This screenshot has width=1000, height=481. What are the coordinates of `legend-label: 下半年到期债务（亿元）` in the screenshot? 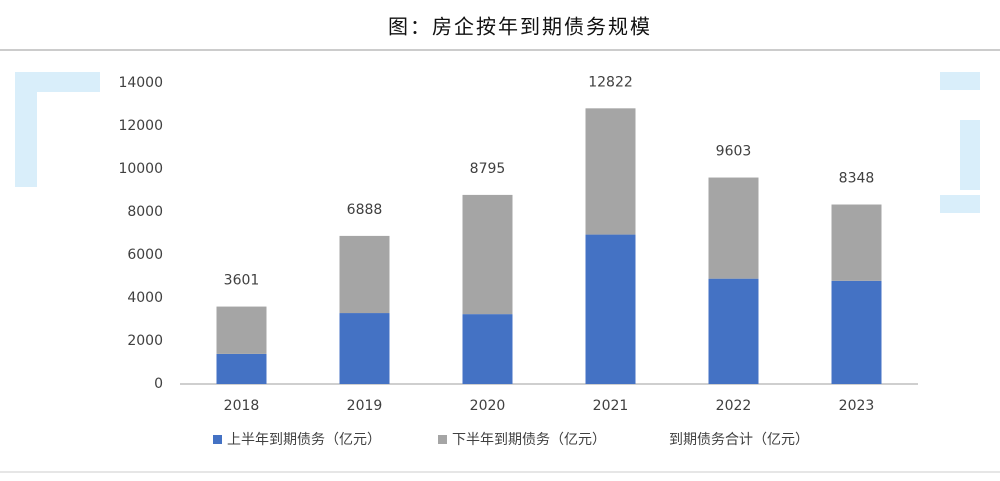 It's located at (529, 440).